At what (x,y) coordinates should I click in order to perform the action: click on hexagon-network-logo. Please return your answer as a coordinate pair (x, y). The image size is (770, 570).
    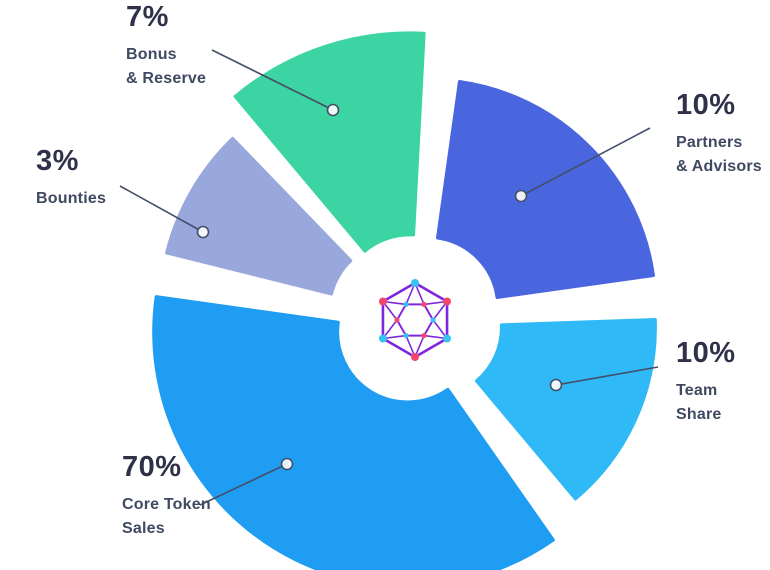
    Looking at the image, I should click on (415, 320).